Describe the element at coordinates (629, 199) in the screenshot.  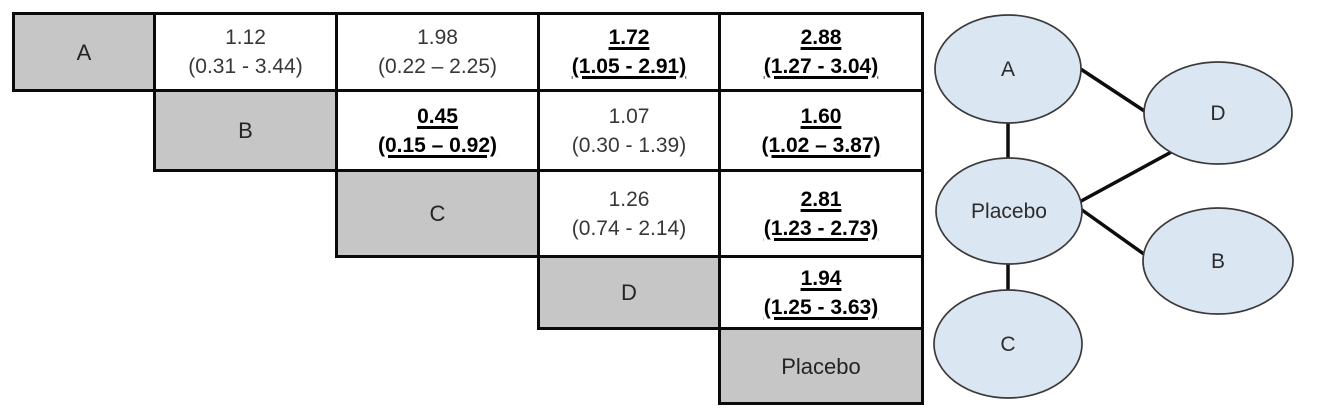
I see `effect-estimate: 1.26` at that location.